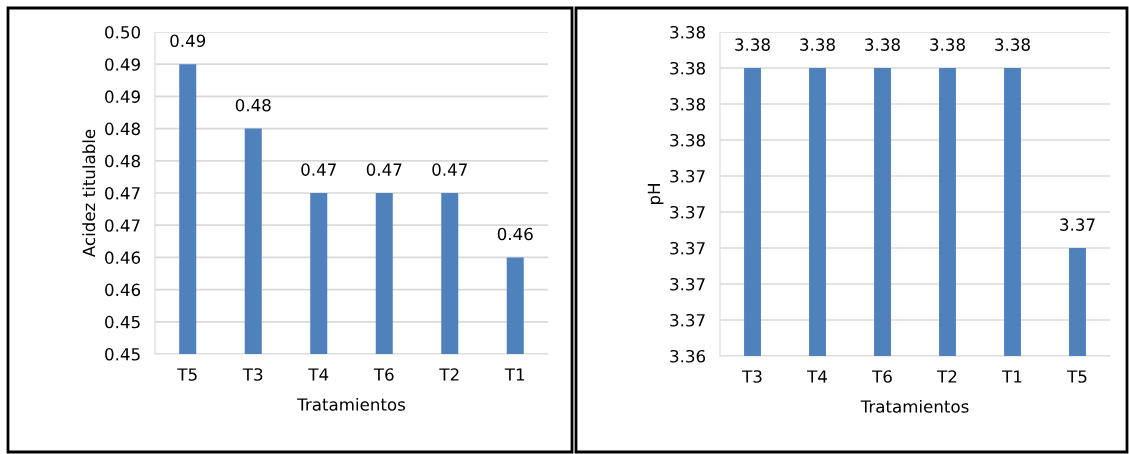  Describe the element at coordinates (89, 193) in the screenshot. I see `y-axis-title: Acidez titulable` at that location.